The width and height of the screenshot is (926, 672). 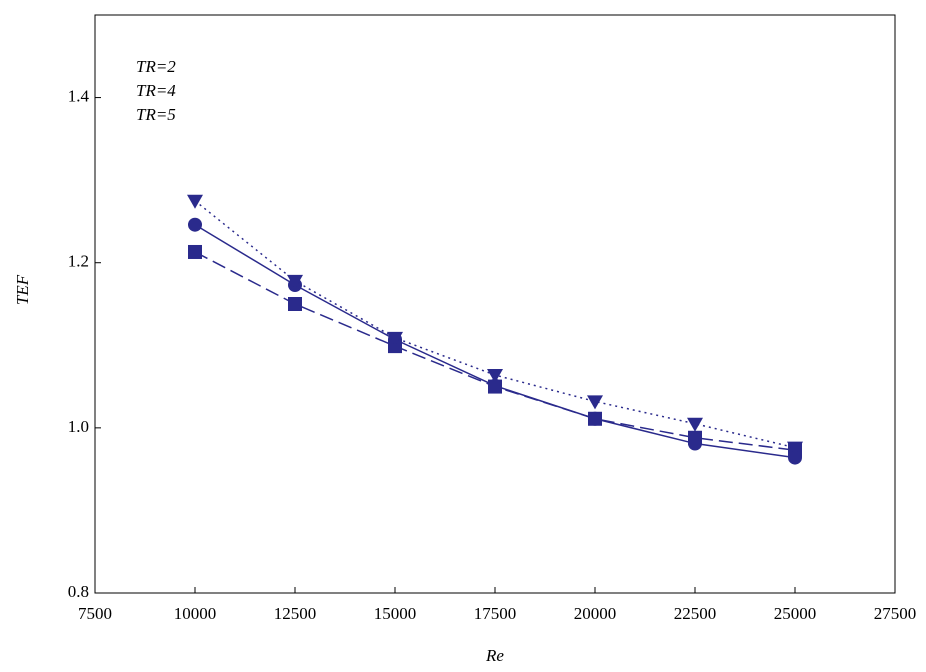 What do you see at coordinates (78, 591) in the screenshot?
I see `y-tick-label: 0.8` at bounding box center [78, 591].